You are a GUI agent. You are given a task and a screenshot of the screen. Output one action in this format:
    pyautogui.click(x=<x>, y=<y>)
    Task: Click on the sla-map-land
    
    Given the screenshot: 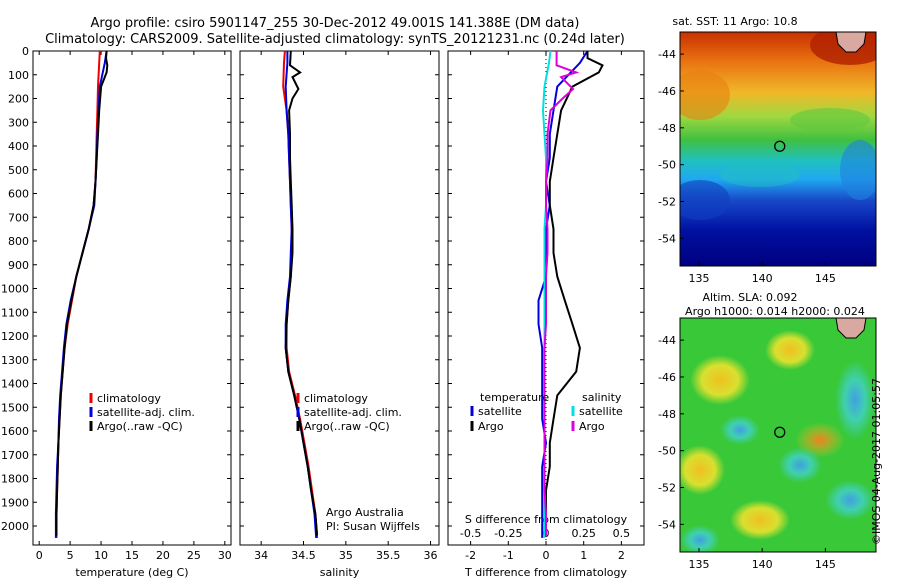 What is the action you would take?
    pyautogui.click(x=851, y=328)
    